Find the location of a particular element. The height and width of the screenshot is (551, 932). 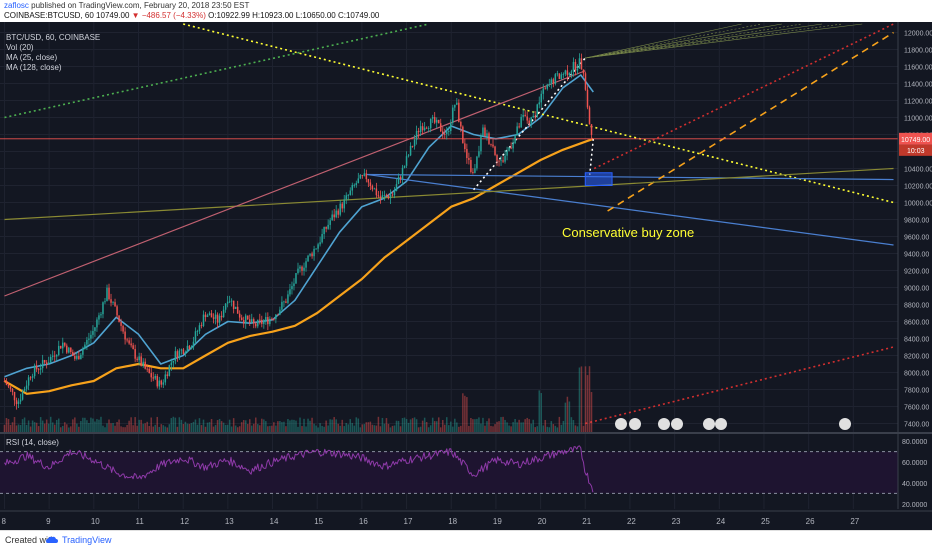

legend-ma25: MA (25, close) is located at coordinates (31, 57).